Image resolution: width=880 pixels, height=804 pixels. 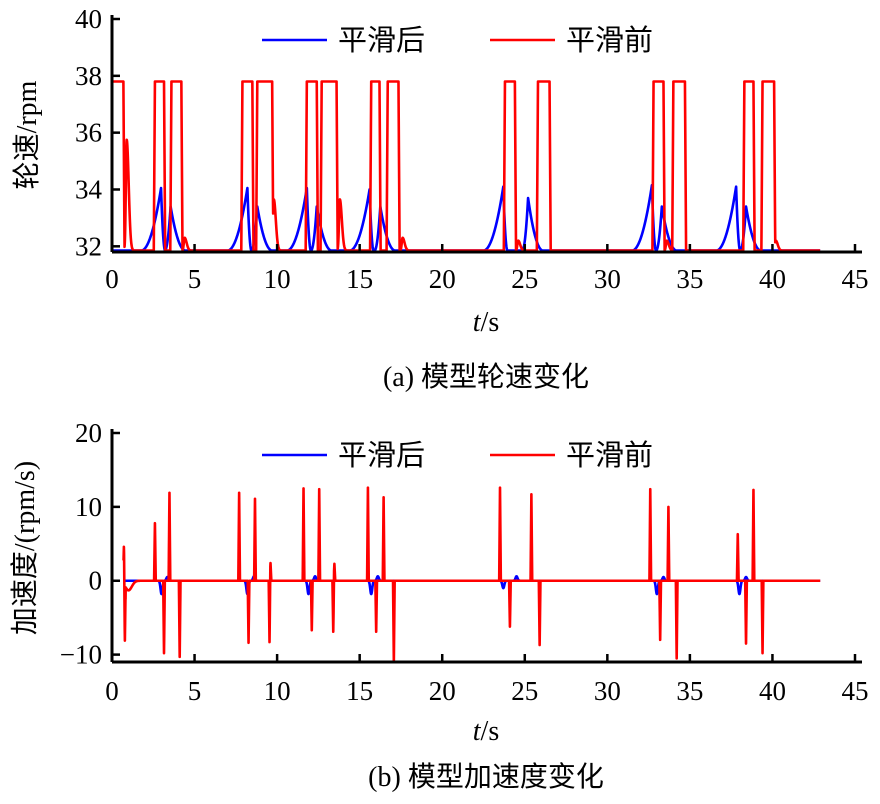 I want to click on y-tick-label: 20, so click(x=88, y=433).